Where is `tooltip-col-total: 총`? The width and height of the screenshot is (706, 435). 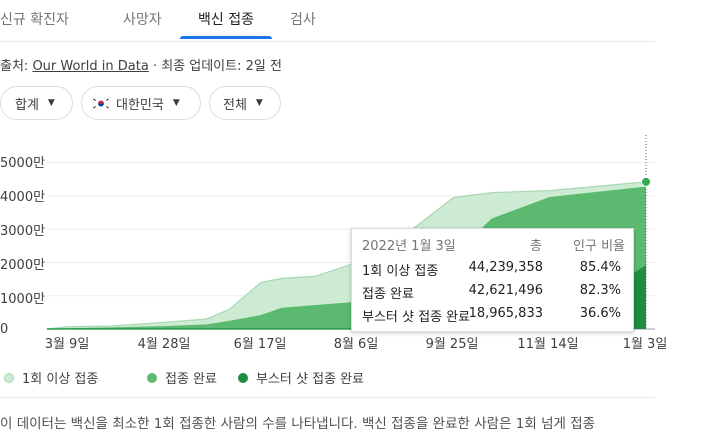 tooltip-col-total: 총 is located at coordinates (536, 246).